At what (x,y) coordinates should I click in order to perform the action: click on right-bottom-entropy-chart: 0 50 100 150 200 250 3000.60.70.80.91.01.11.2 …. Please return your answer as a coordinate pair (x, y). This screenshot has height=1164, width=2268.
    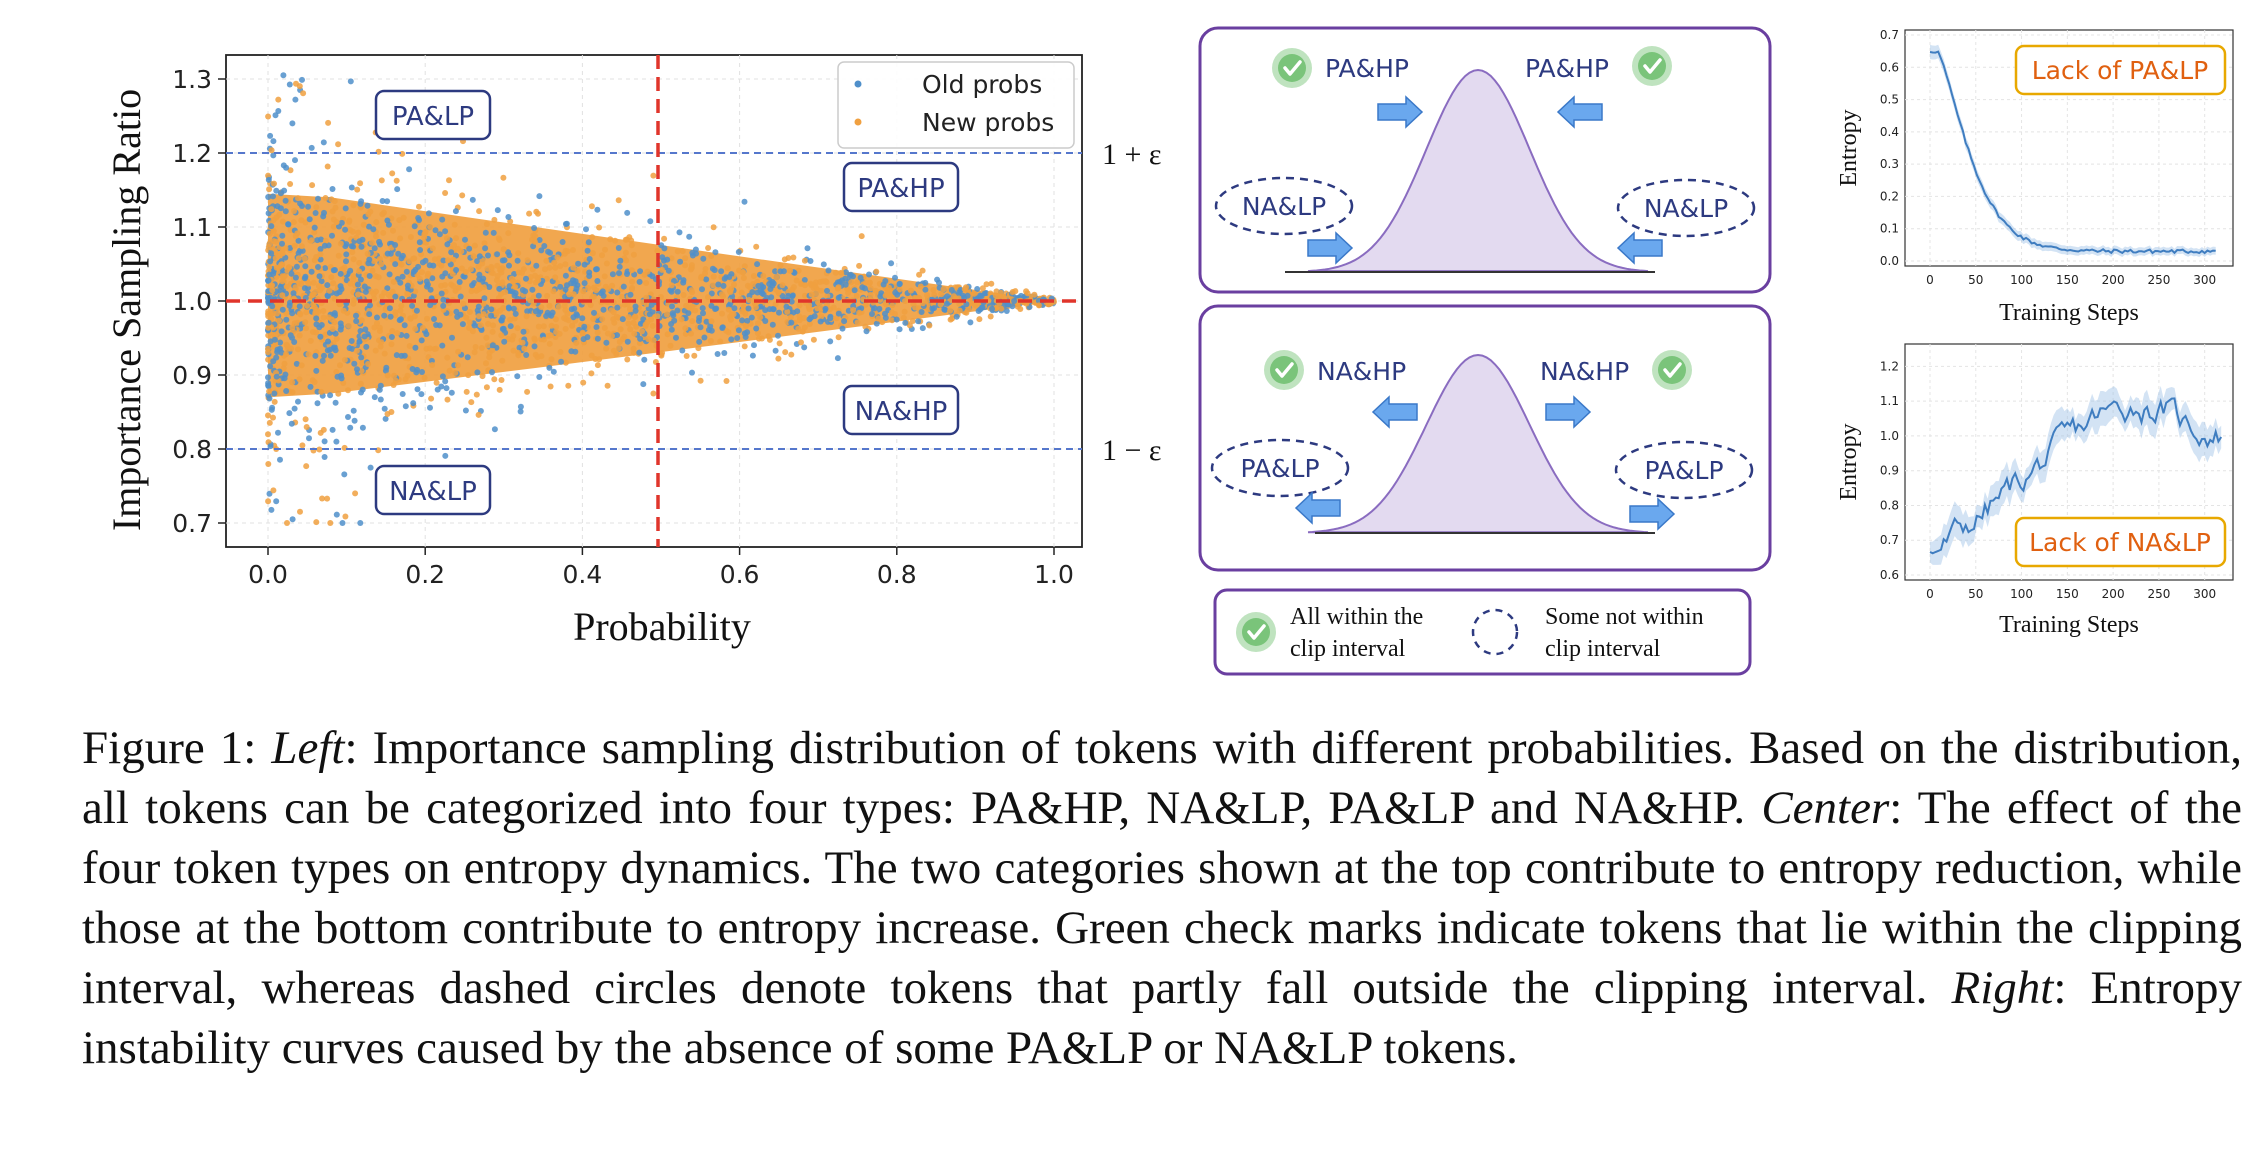
    Looking at the image, I should click on (2035, 490).